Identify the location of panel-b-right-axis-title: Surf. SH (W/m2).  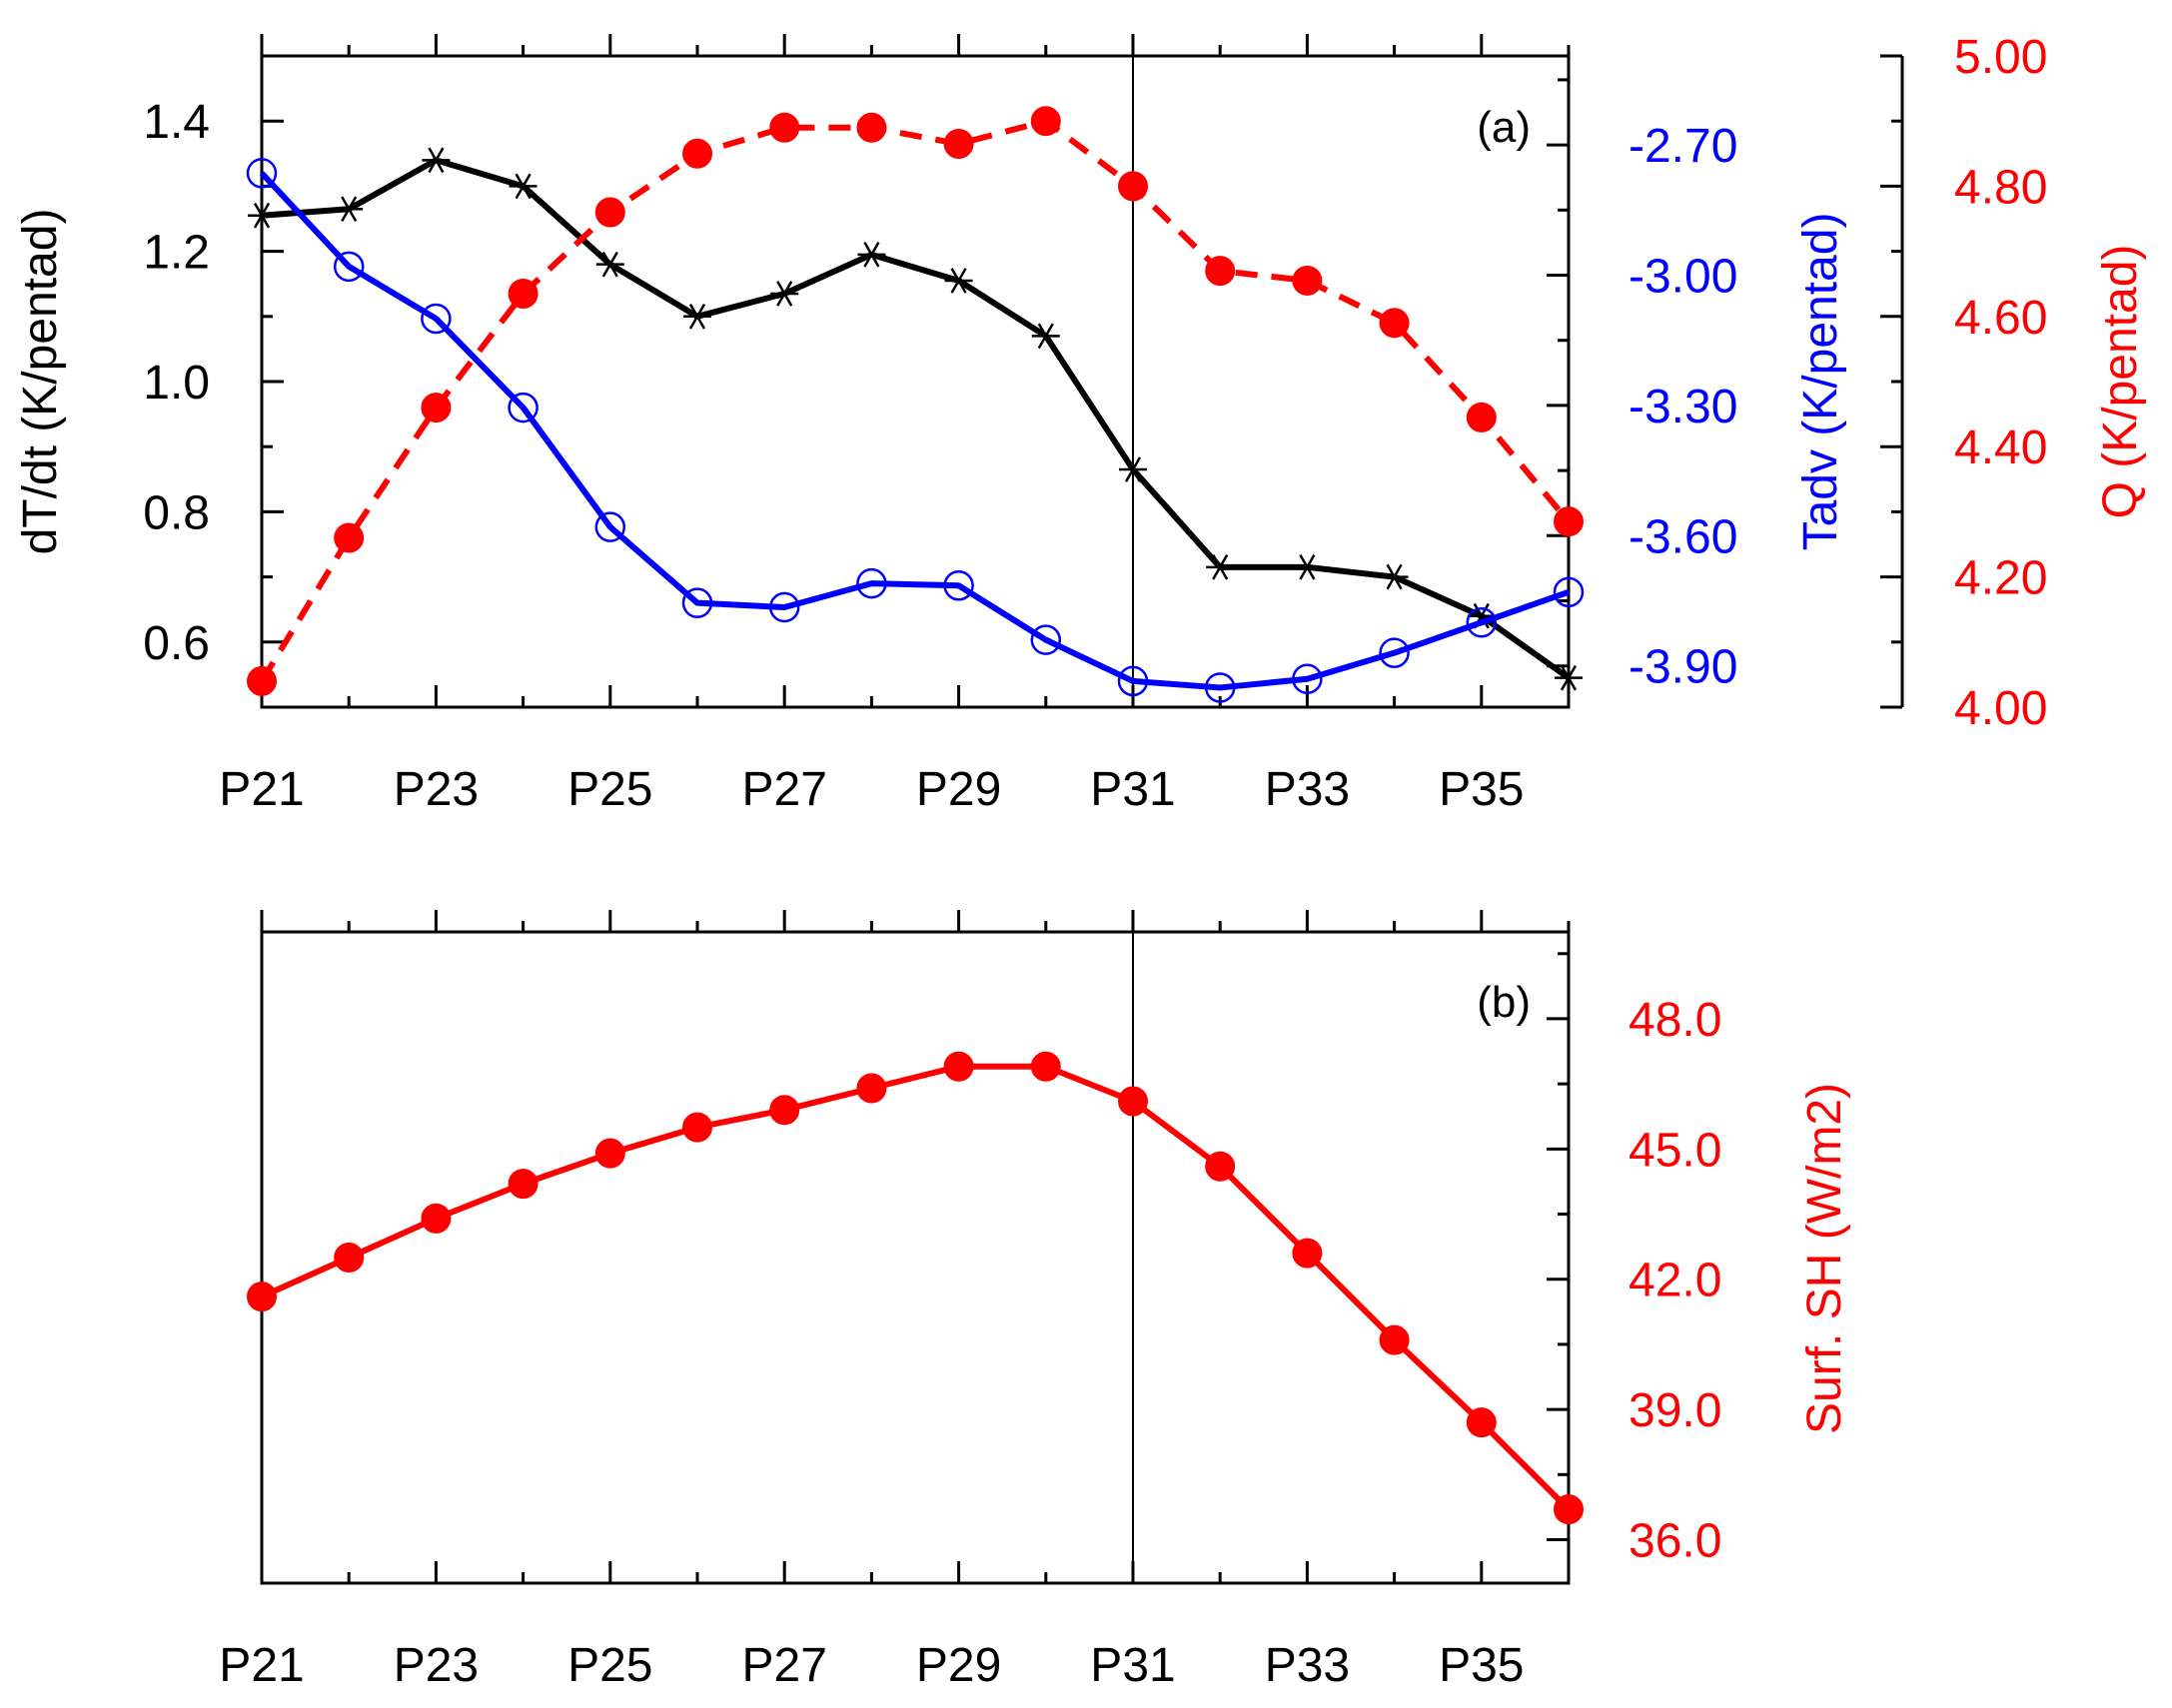
(1825, 1258).